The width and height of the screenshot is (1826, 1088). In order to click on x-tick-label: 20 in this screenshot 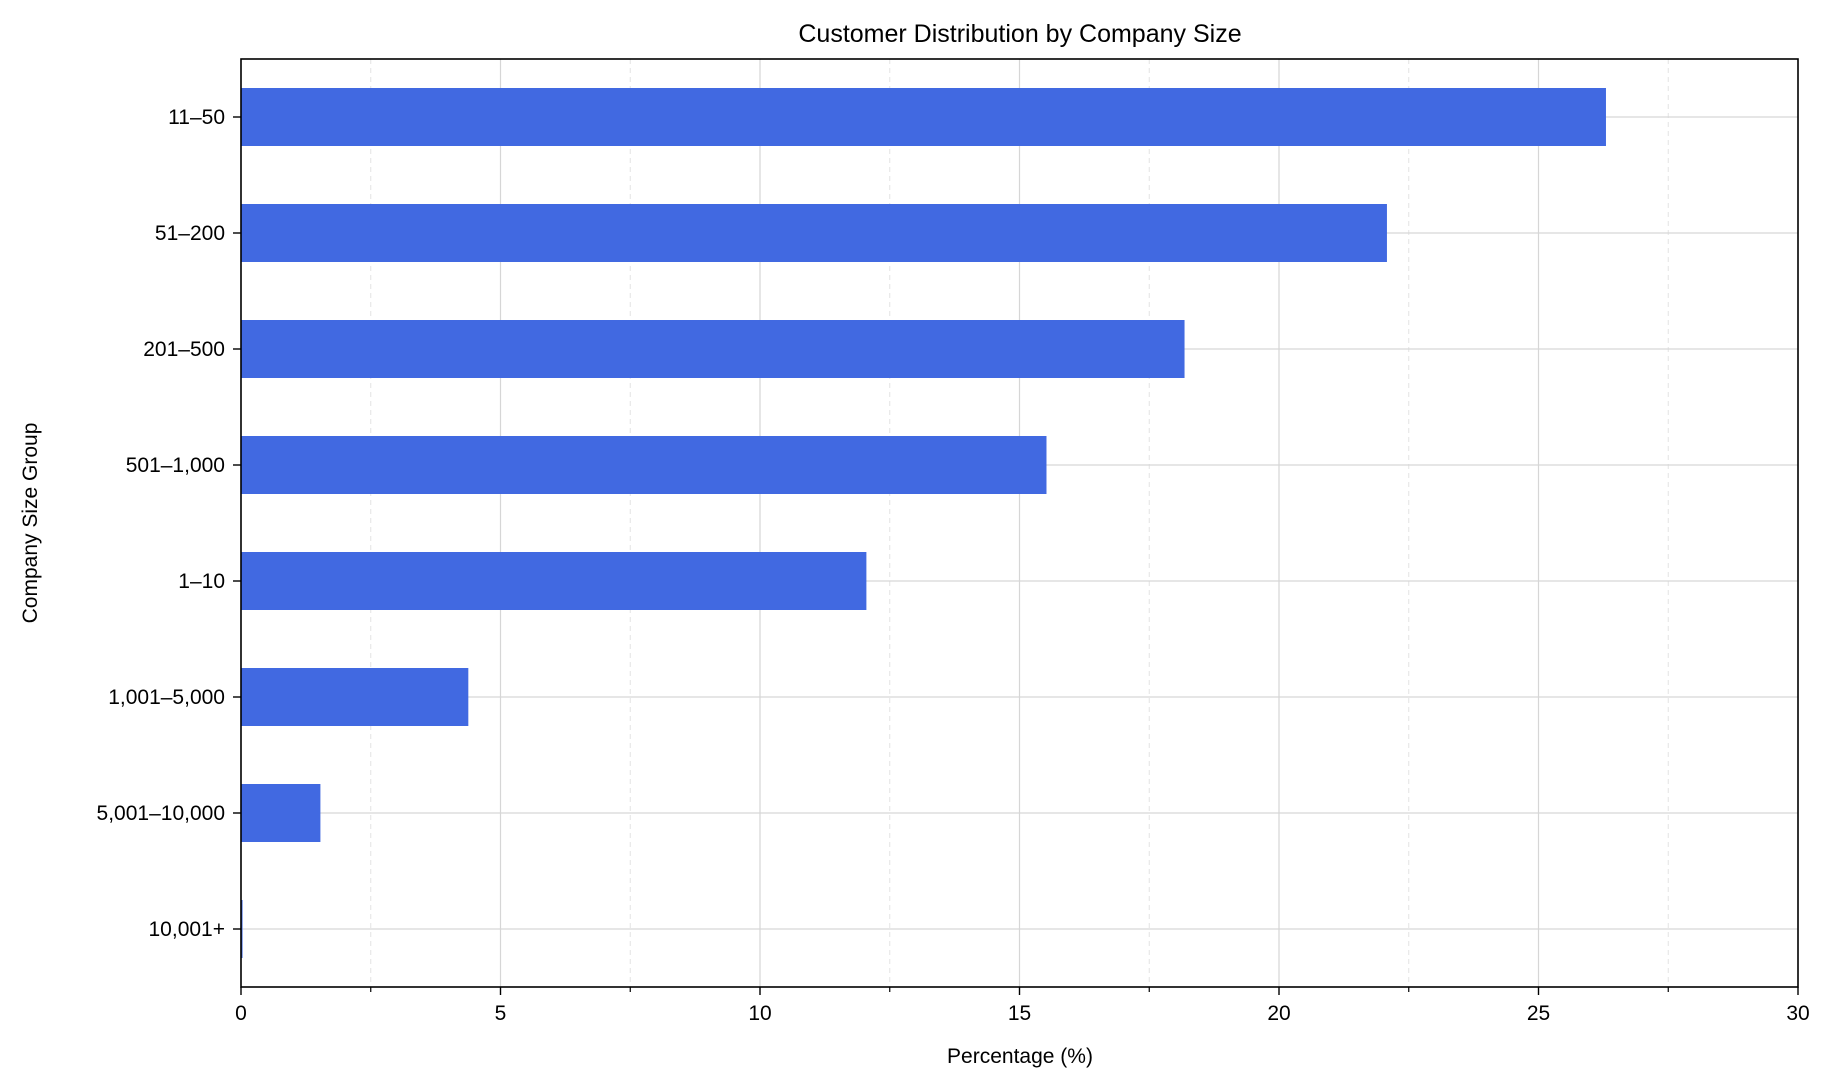, I will do `click(1278, 1013)`.